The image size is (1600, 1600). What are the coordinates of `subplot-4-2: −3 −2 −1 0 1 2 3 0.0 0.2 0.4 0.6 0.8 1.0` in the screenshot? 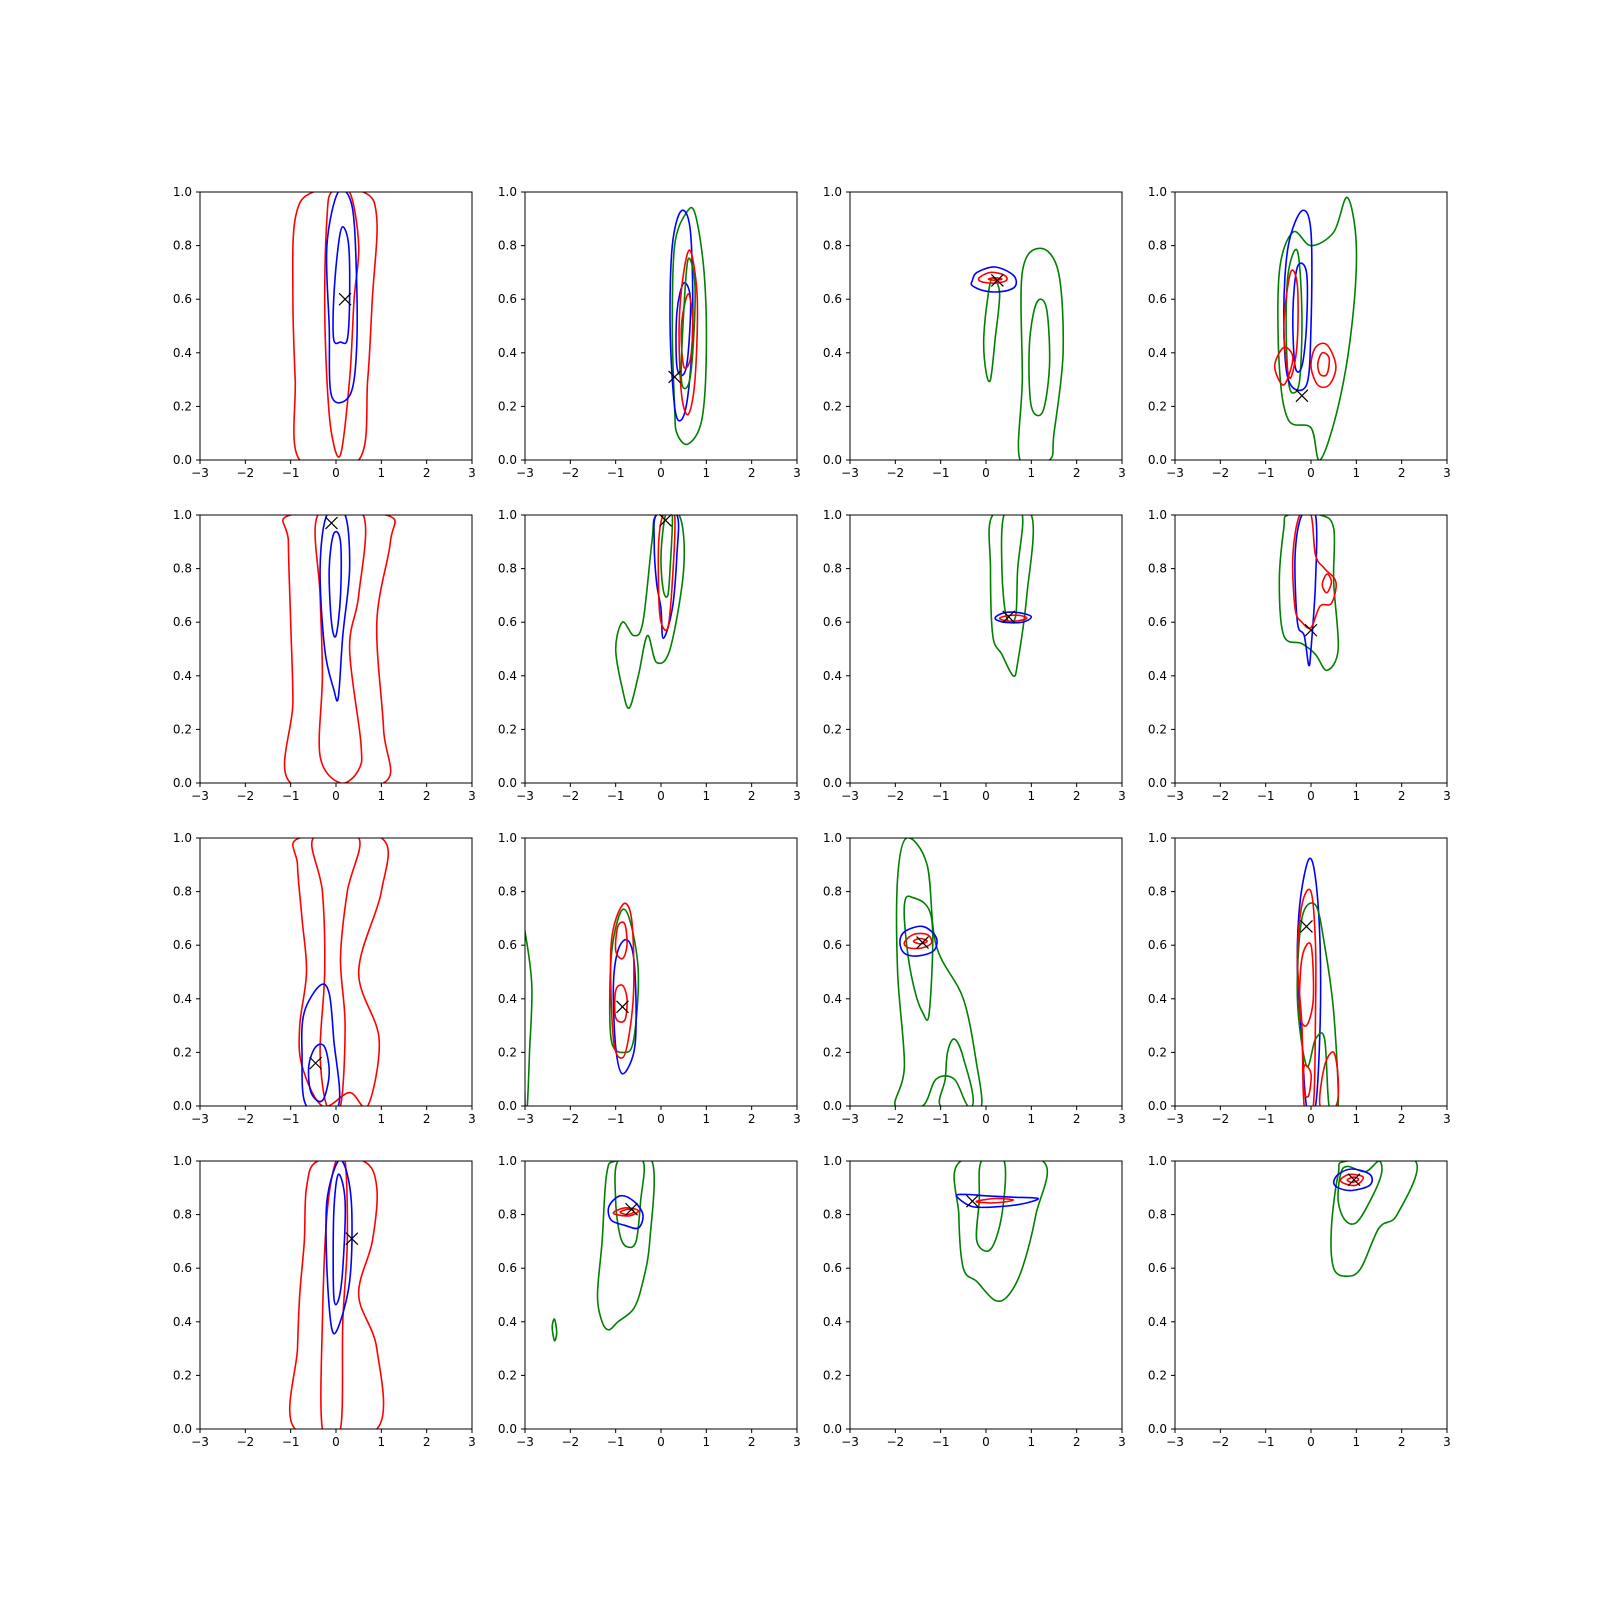 It's located at (649, 1301).